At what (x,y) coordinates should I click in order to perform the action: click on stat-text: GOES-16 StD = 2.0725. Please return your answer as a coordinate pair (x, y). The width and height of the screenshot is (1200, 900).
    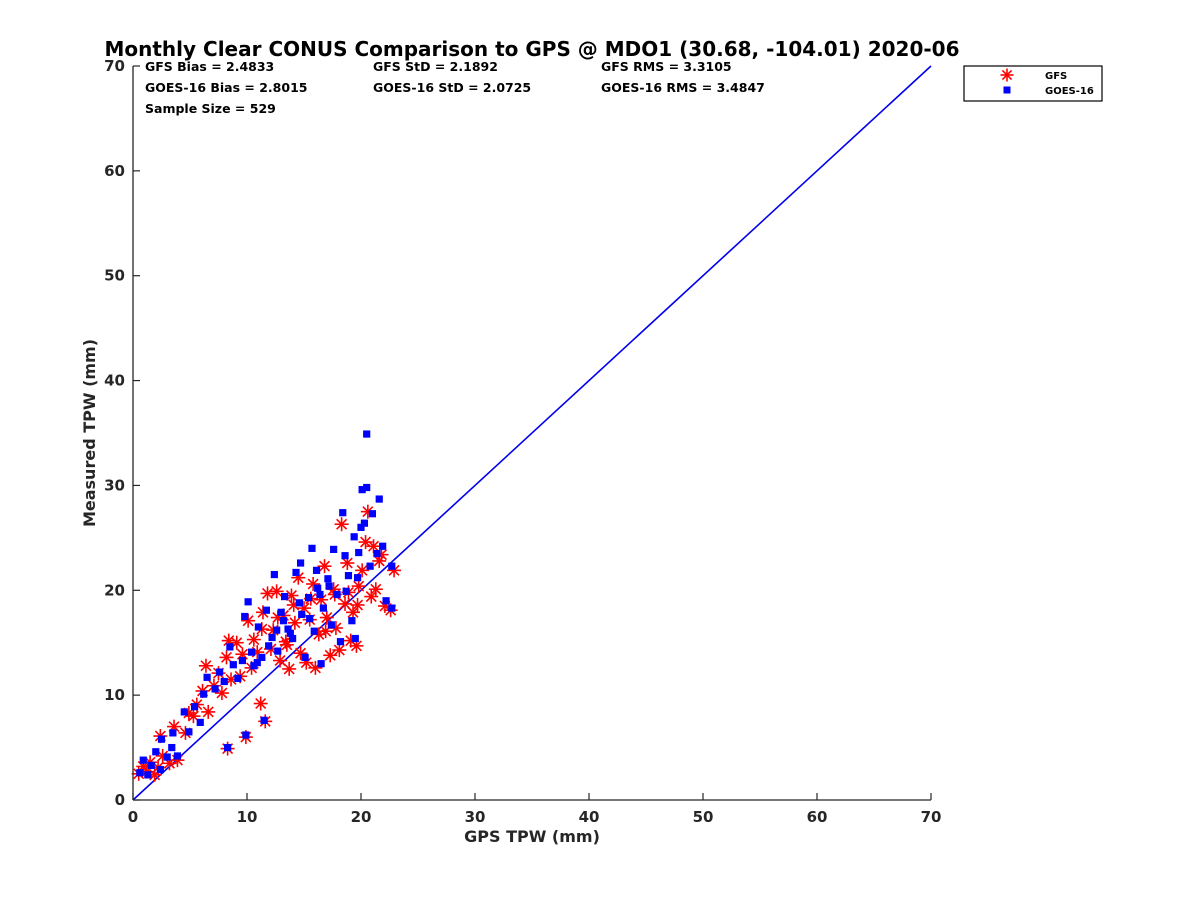
    Looking at the image, I should click on (452, 87).